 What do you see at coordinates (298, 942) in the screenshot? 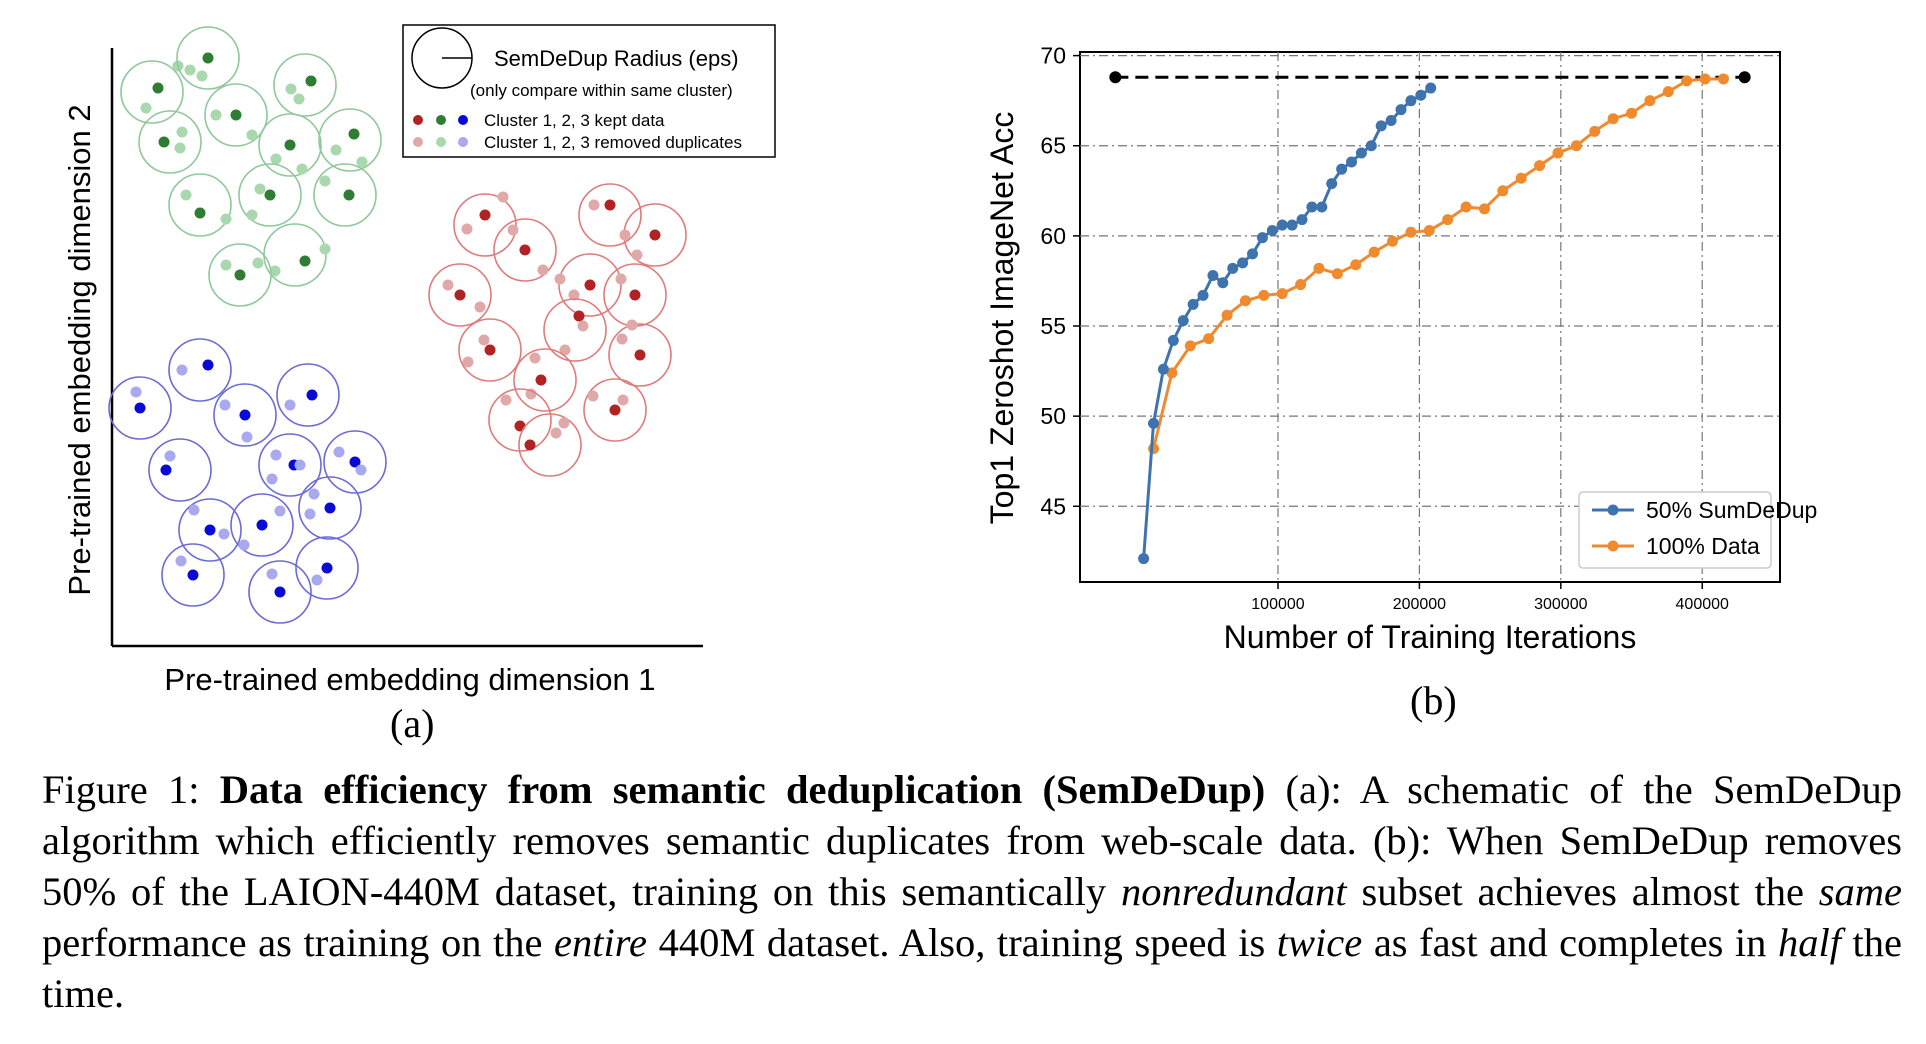
I see `caption-text-3: performance as training on the` at bounding box center [298, 942].